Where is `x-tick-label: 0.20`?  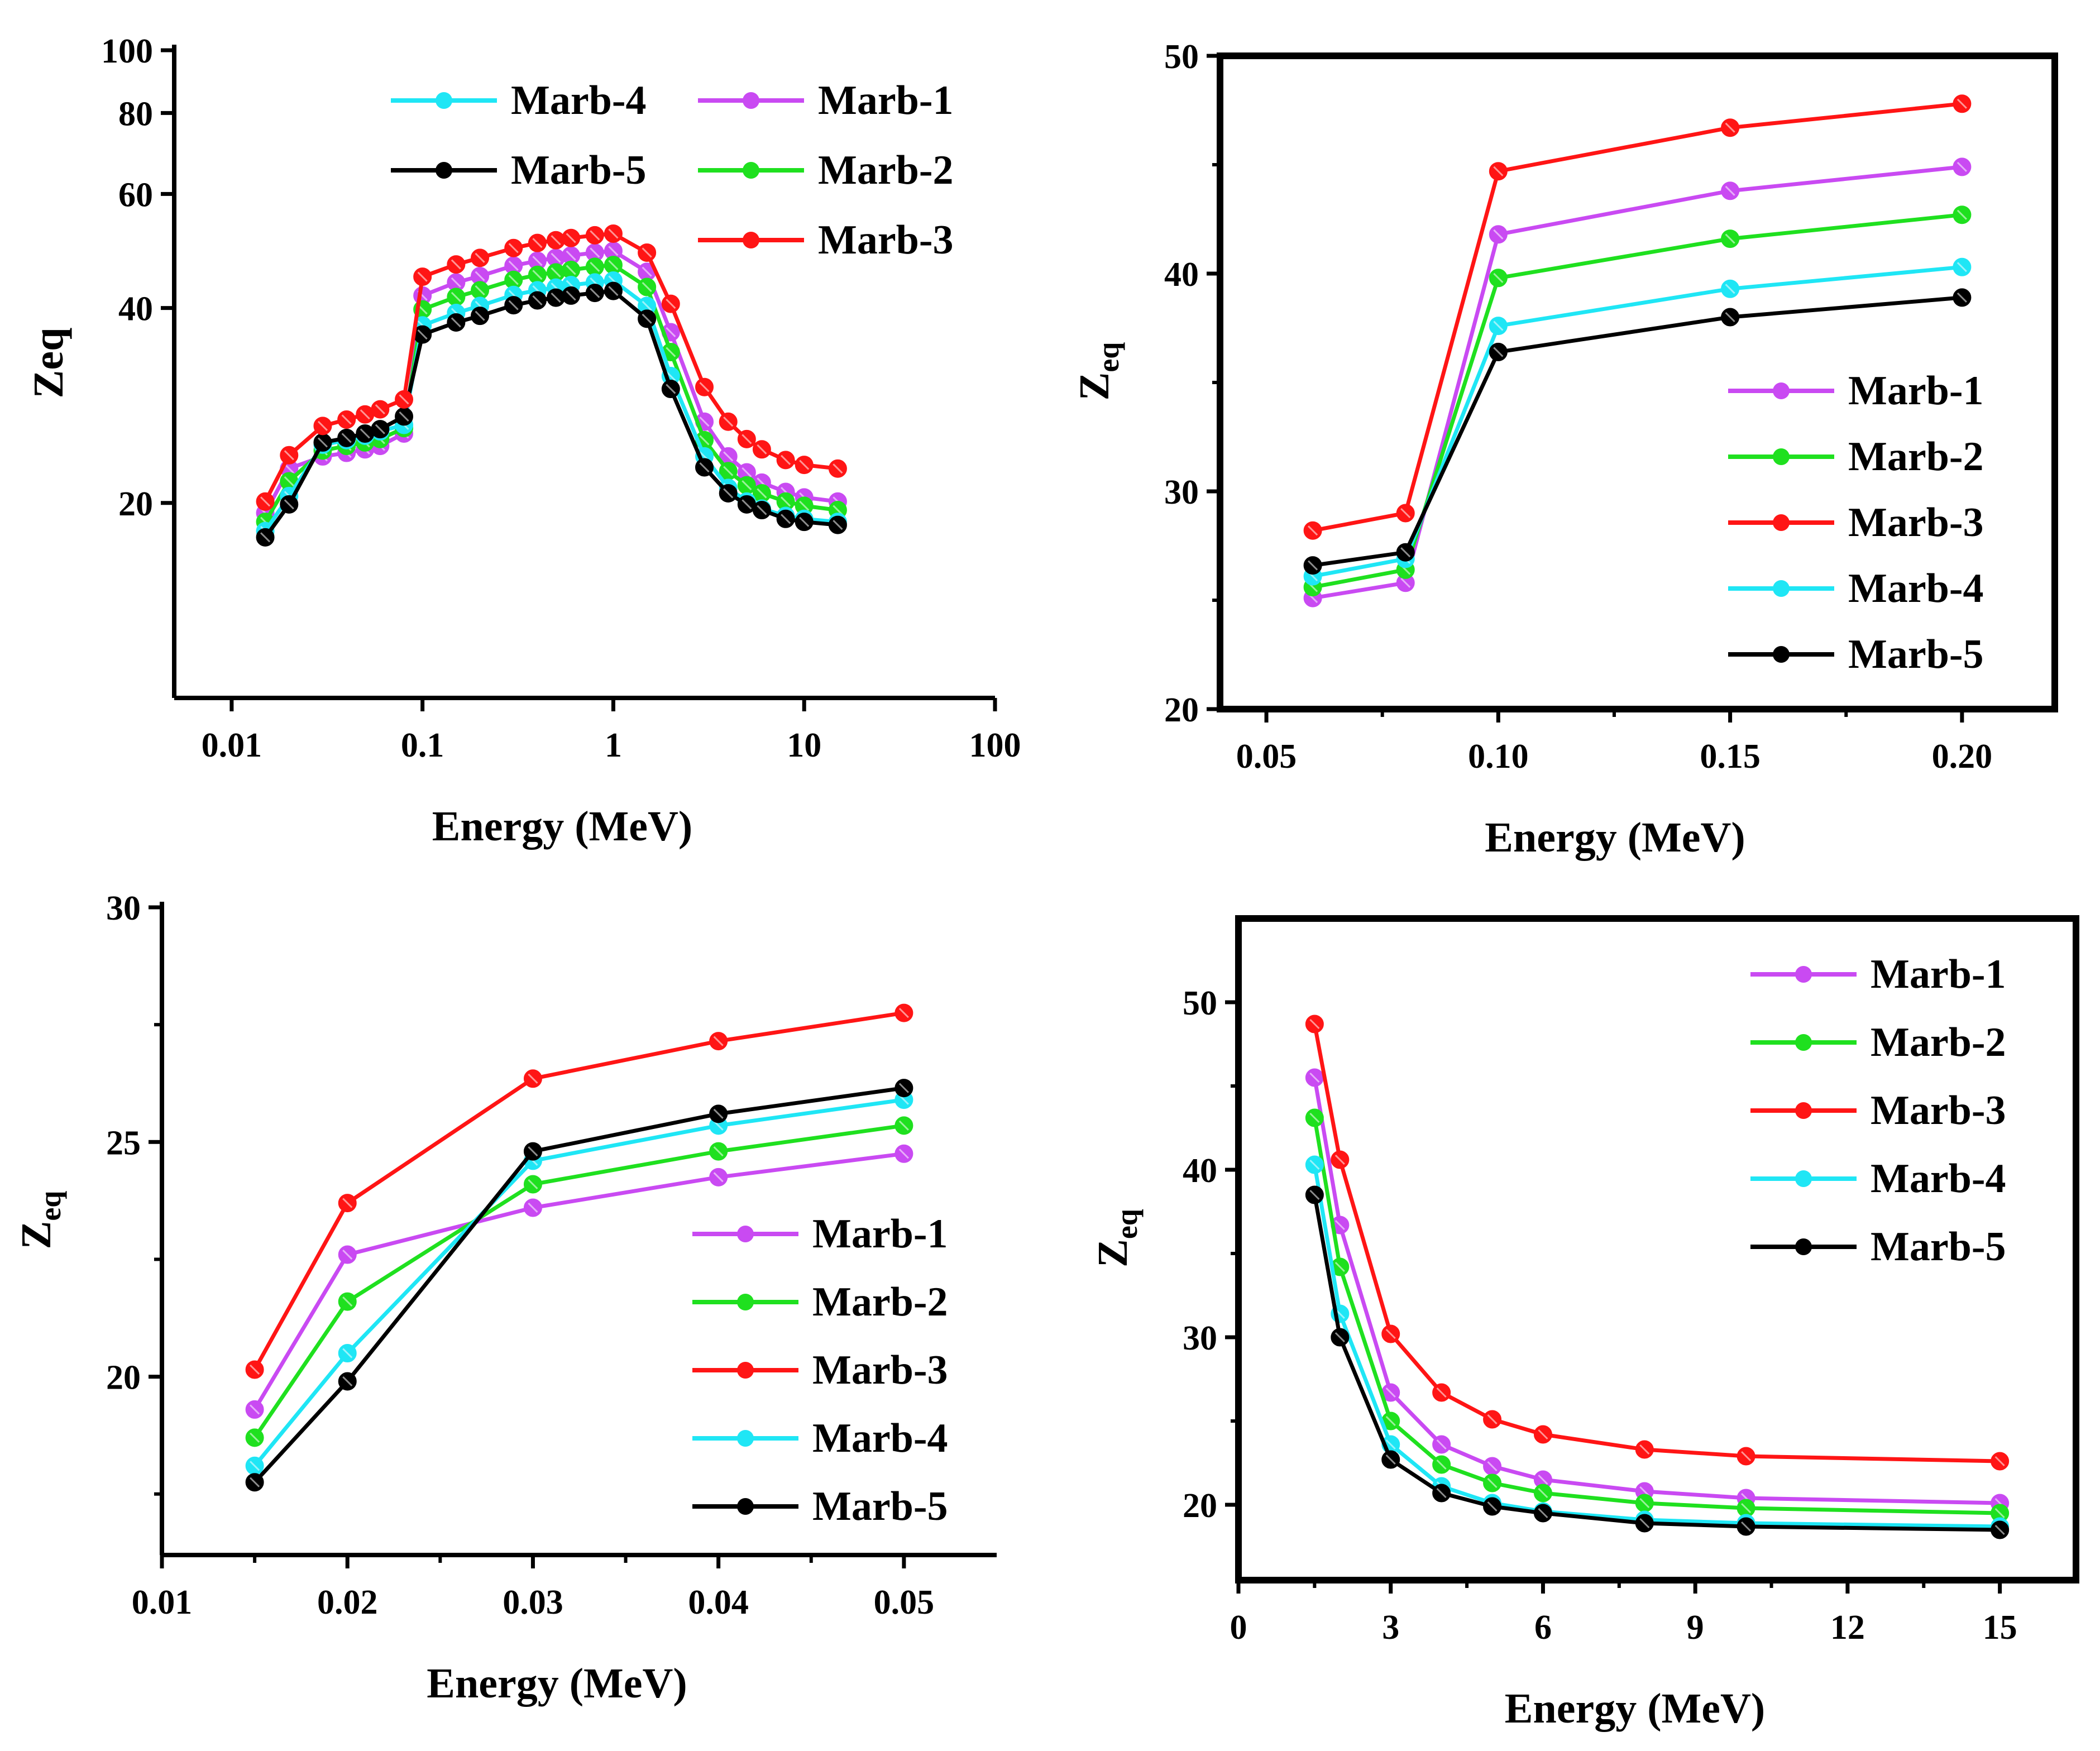 x-tick-label: 0.20 is located at coordinates (1962, 757).